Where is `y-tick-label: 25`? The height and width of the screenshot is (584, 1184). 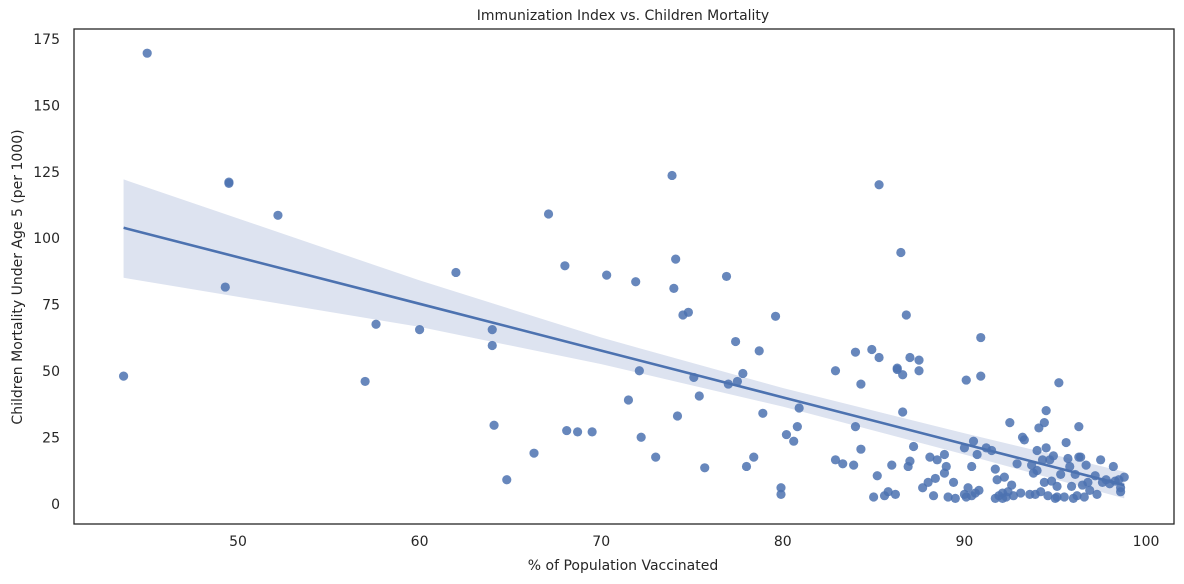
y-tick-label: 25 is located at coordinates (51, 439).